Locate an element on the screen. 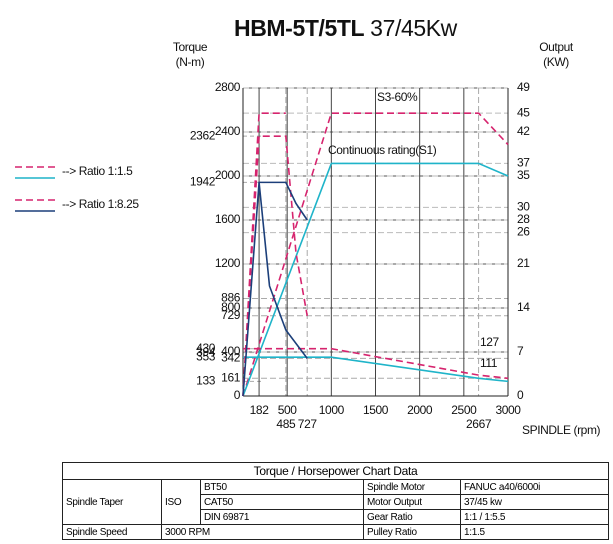 The width and height of the screenshot is (613, 544). y-axis-label: Torque is located at coordinates (190, 47).